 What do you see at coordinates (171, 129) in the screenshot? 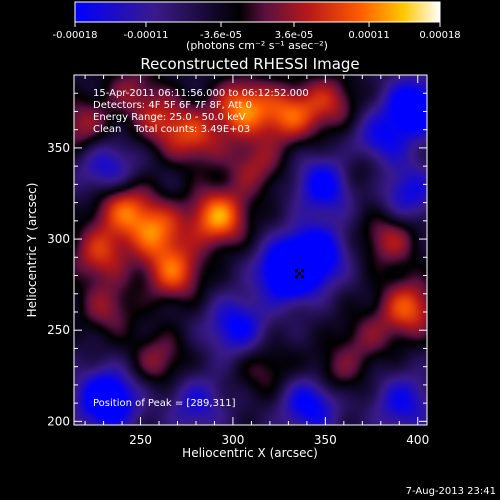
I see `annotation-total-counts: Clean Total counts: 3.49E+03` at bounding box center [171, 129].